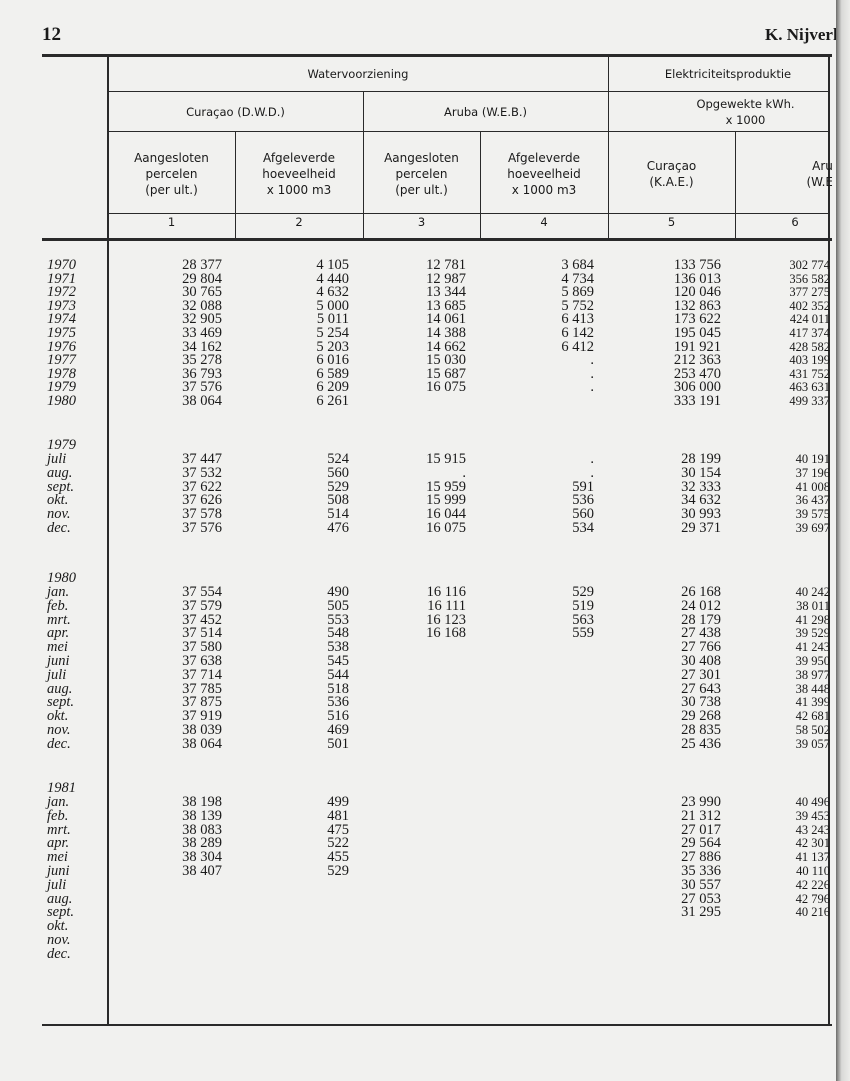 Image resolution: width=850 pixels, height=1081 pixels. What do you see at coordinates (446, 592) in the screenshot?
I see `table-cell-col3: 16 116` at bounding box center [446, 592].